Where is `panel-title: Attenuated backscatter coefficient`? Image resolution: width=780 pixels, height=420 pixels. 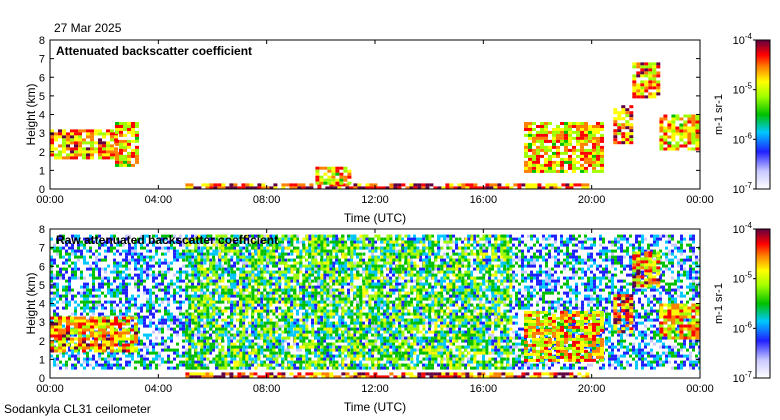
panel-title: Attenuated backscatter coefficient is located at coordinates (154, 51).